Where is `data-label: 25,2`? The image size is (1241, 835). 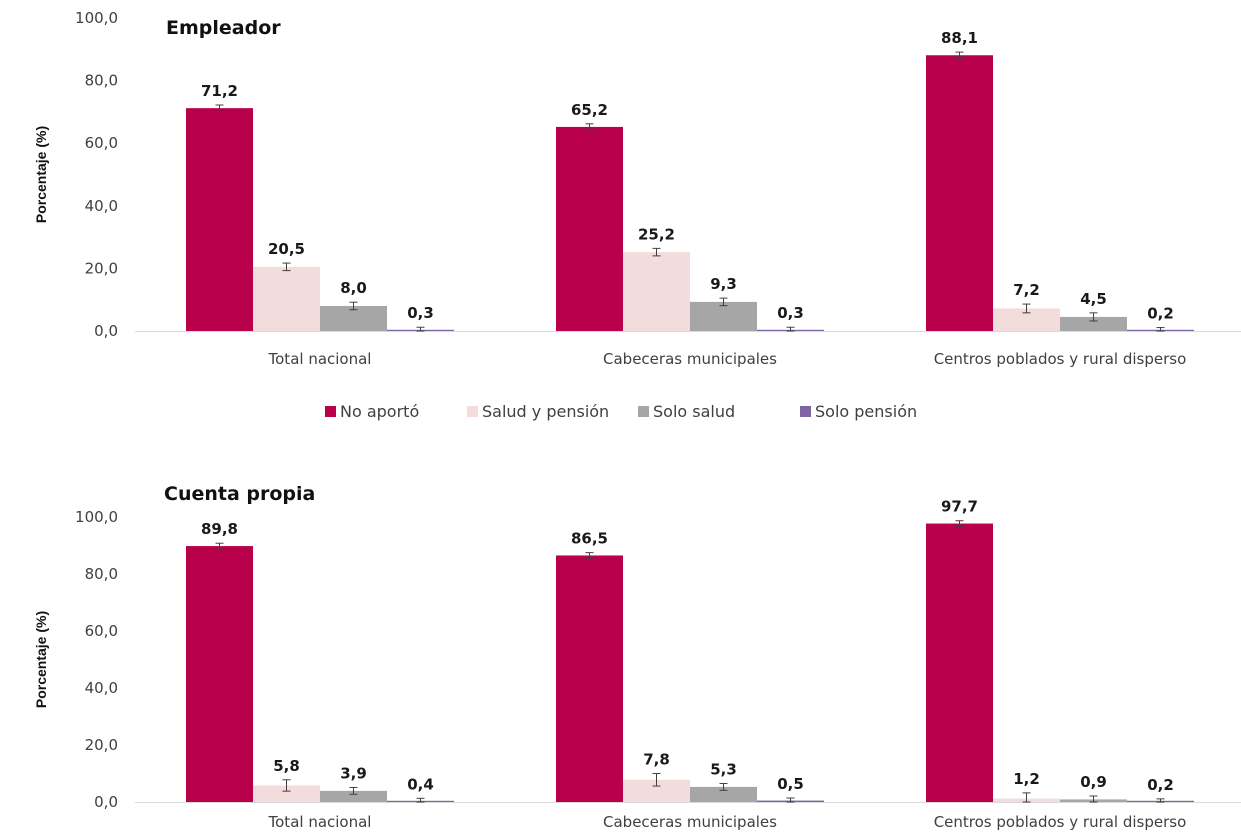 data-label: 25,2 is located at coordinates (656, 234).